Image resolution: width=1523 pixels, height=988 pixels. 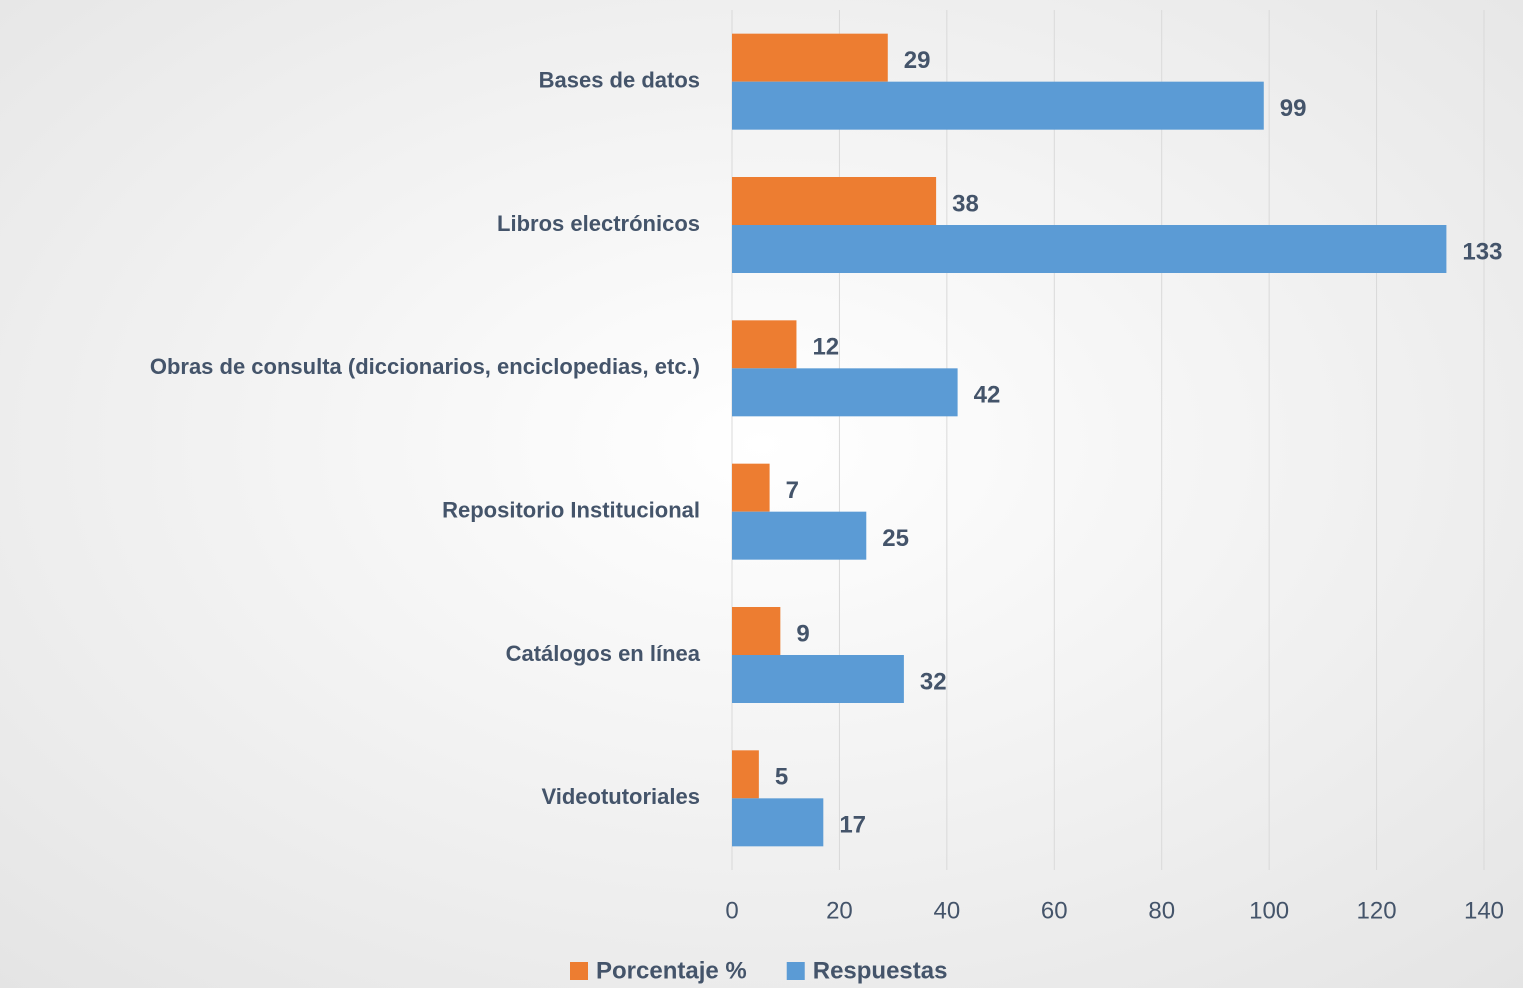 What do you see at coordinates (895, 538) in the screenshot?
I see `data-label: 25` at bounding box center [895, 538].